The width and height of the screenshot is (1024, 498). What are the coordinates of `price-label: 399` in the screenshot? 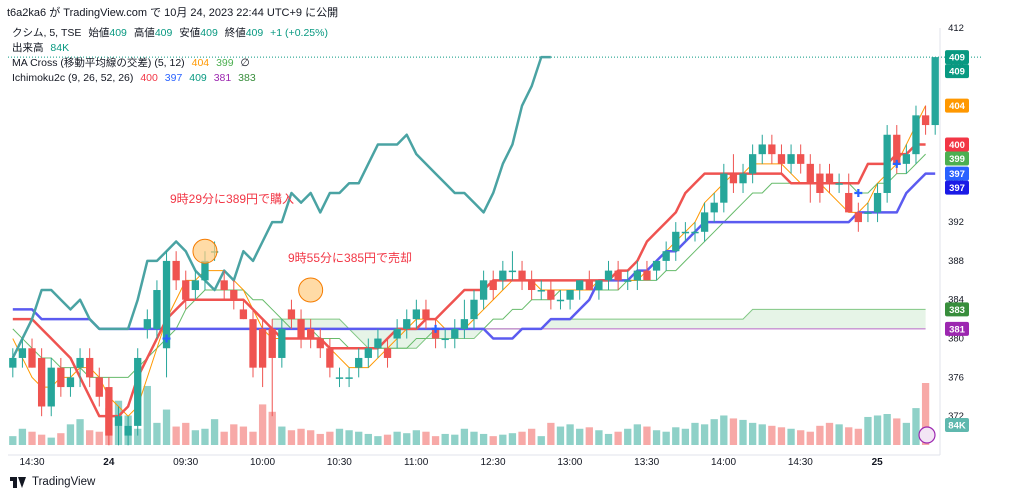 It's located at (957, 159).